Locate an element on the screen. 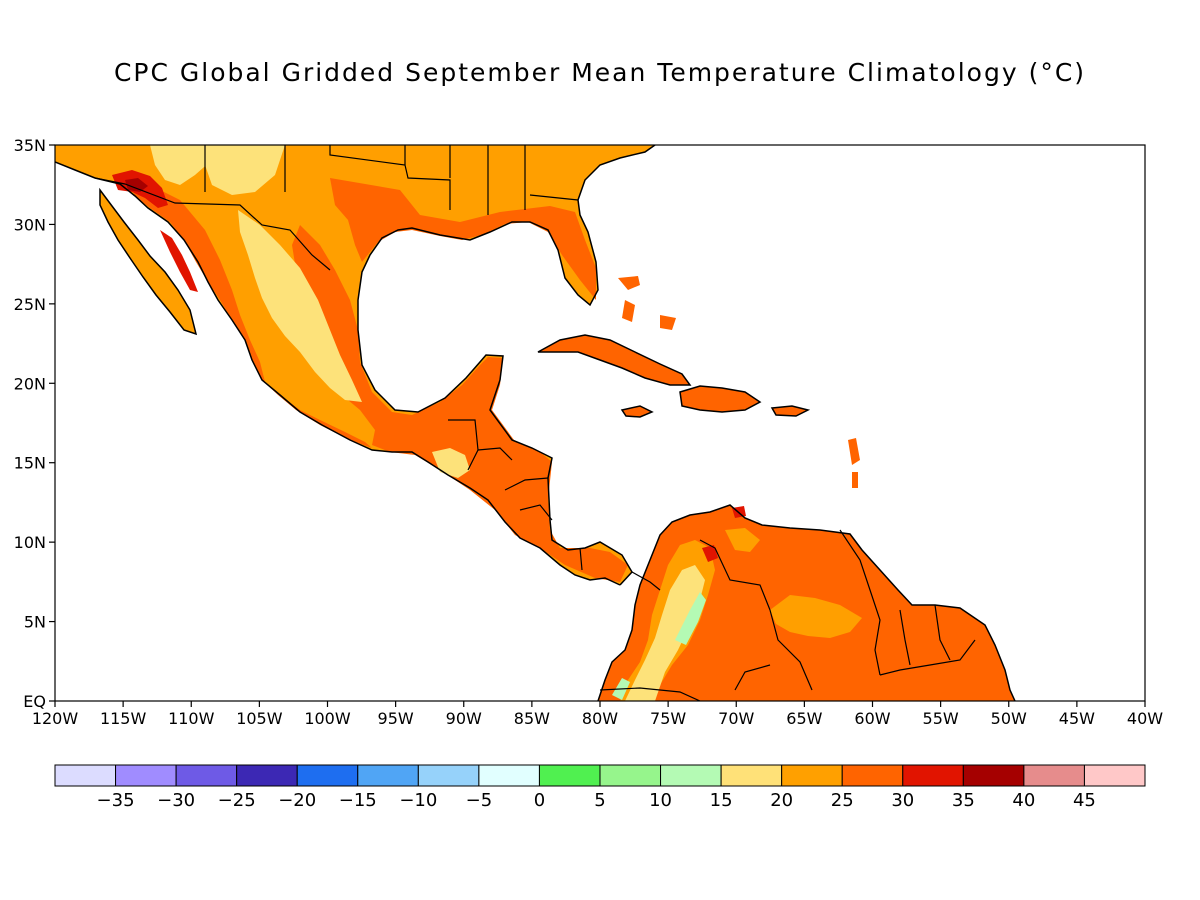 The height and width of the screenshot is (900, 1200). colorbar-label: −25 is located at coordinates (237, 800).